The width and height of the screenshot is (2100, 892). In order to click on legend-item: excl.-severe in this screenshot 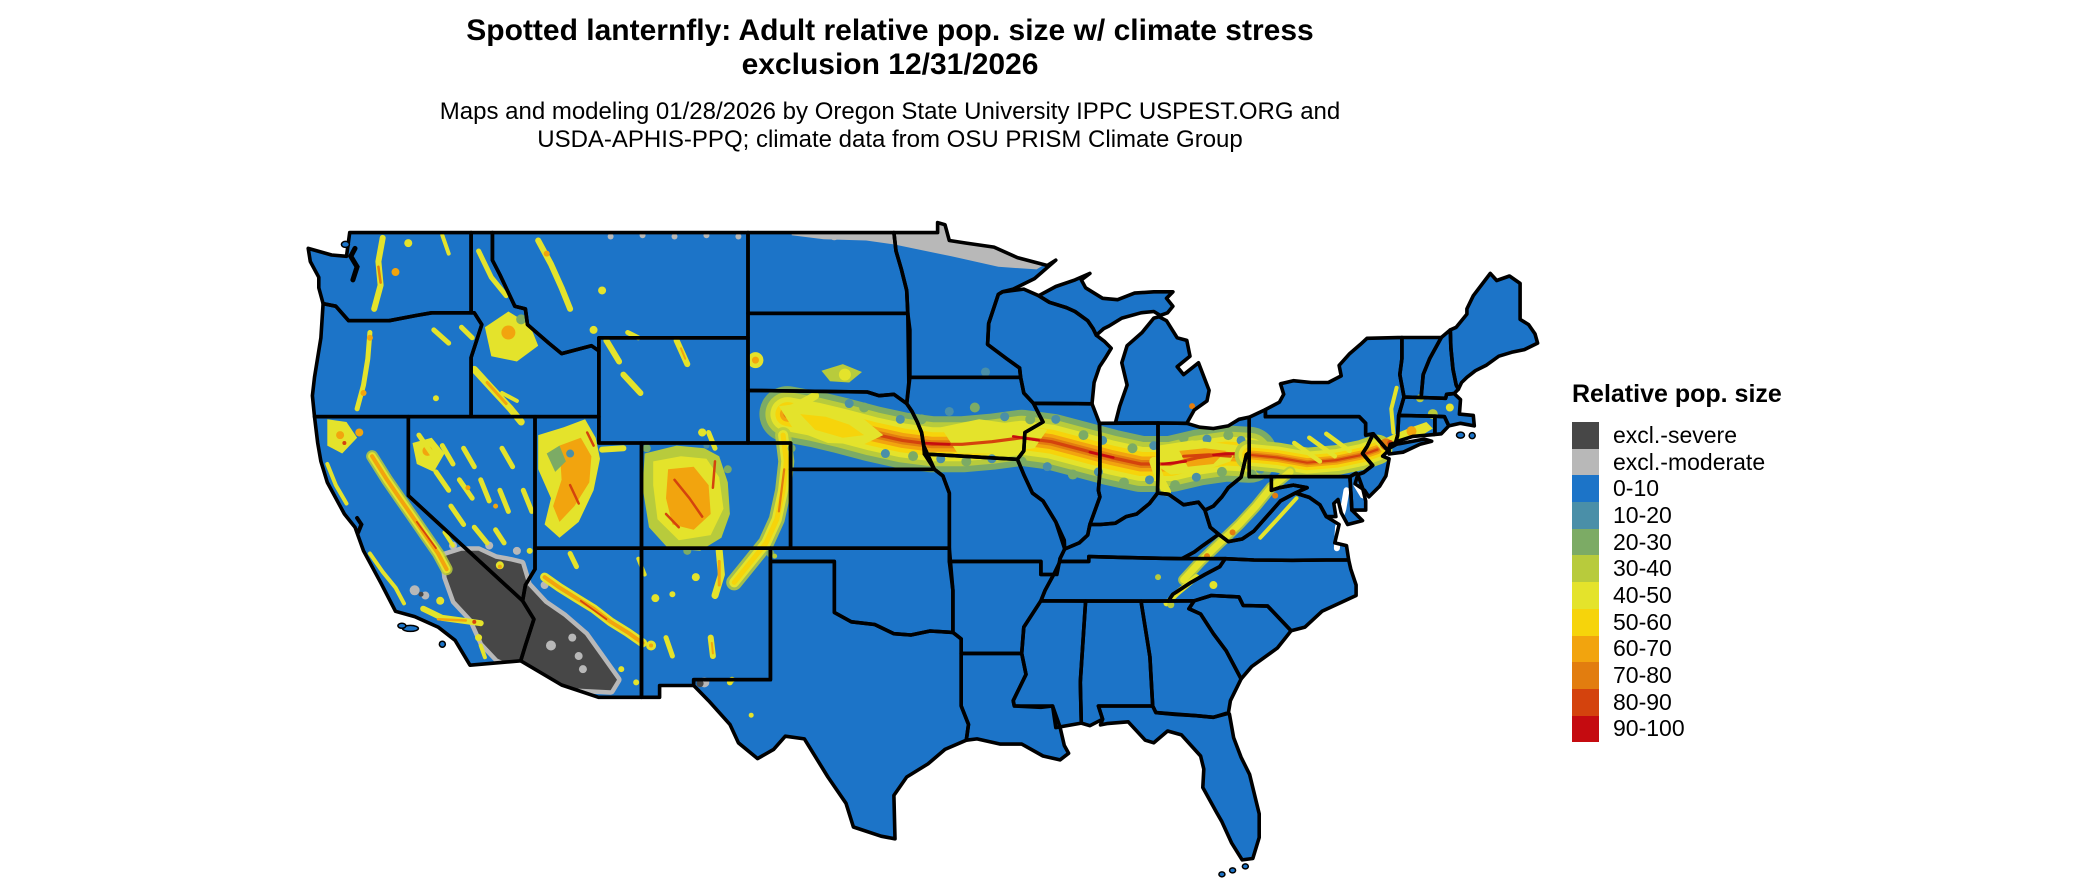, I will do `click(1677, 435)`.